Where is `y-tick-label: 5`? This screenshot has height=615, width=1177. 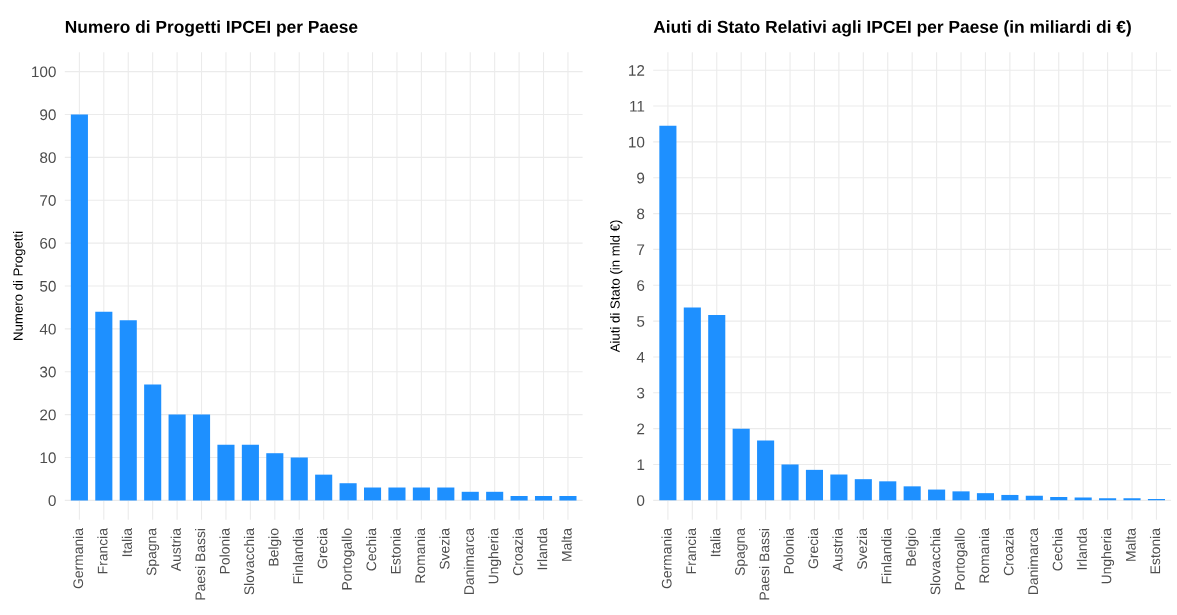
y-tick-label: 5 is located at coordinates (641, 321).